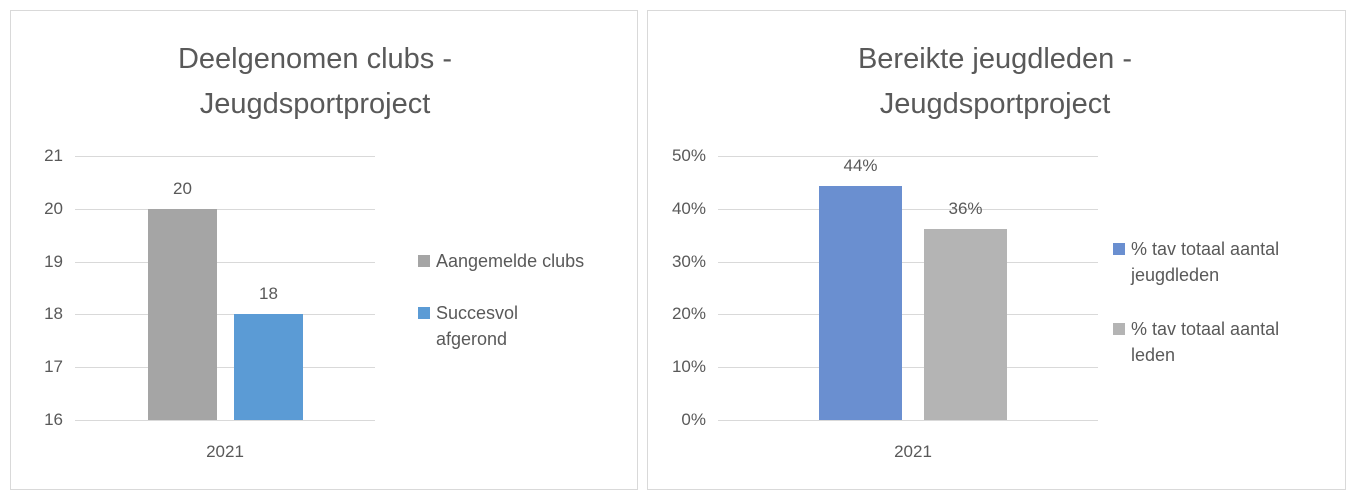  Describe the element at coordinates (860, 166) in the screenshot. I see `data-label: 44%` at that location.